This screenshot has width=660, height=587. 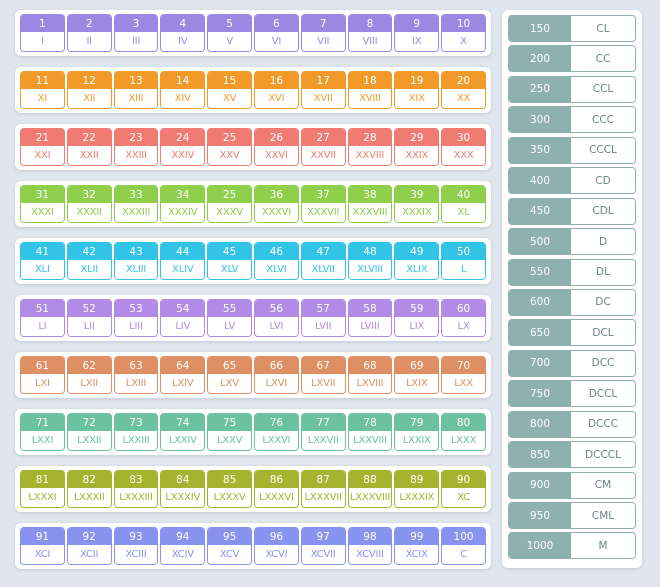 I want to click on numeral-card: 49 XLIX, so click(x=417, y=261).